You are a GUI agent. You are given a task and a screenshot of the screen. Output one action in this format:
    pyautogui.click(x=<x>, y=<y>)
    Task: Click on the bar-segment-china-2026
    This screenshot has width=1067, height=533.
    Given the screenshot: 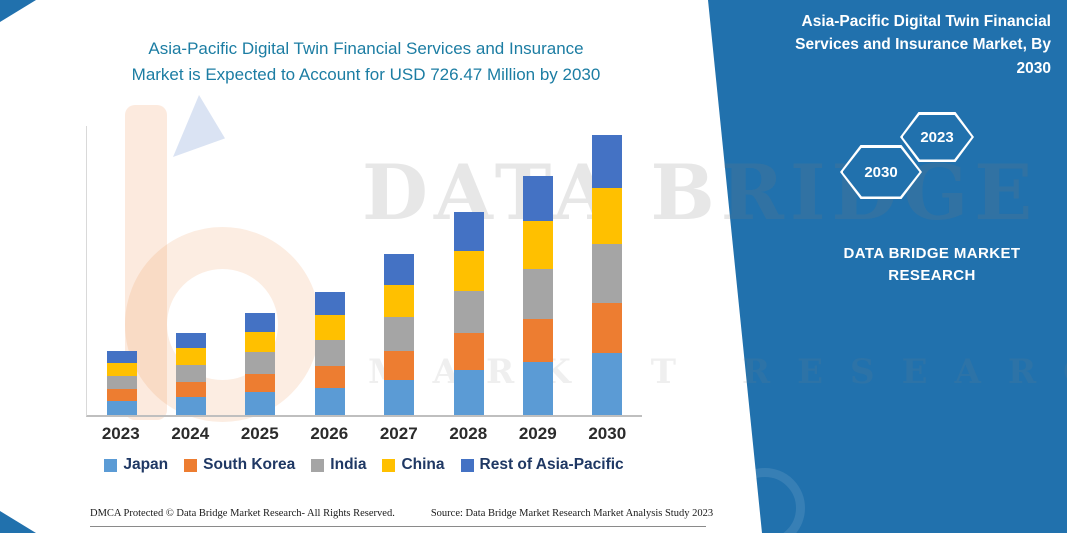 What is the action you would take?
    pyautogui.click(x=329, y=327)
    